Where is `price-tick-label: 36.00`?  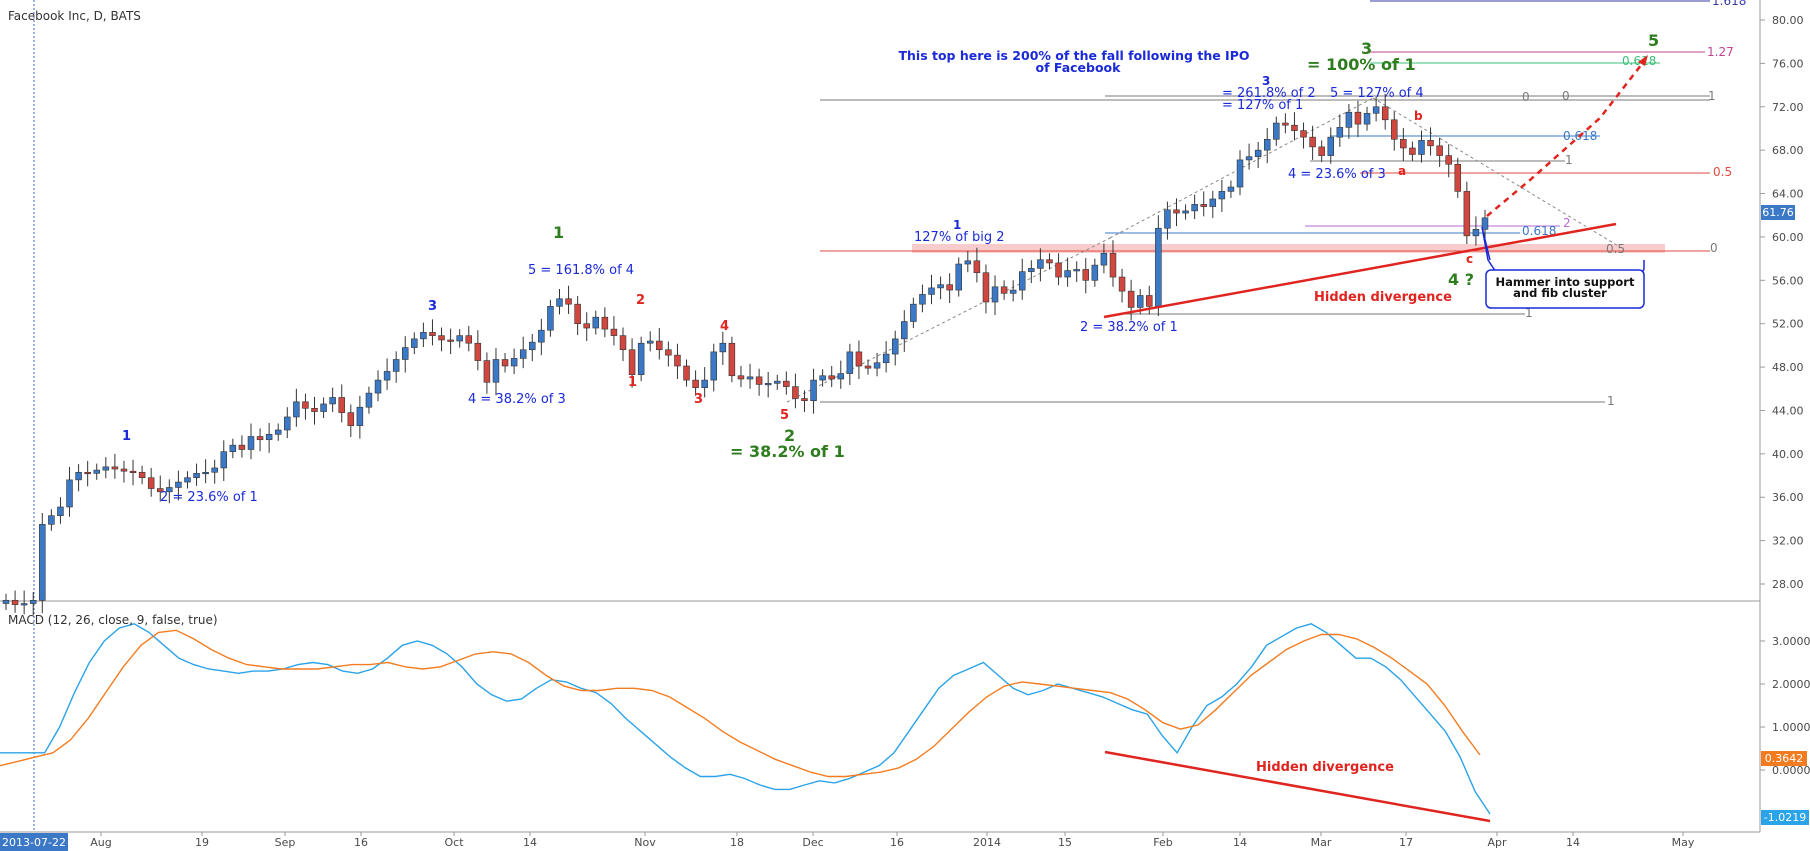 price-tick-label: 36.00 is located at coordinates (1788, 497).